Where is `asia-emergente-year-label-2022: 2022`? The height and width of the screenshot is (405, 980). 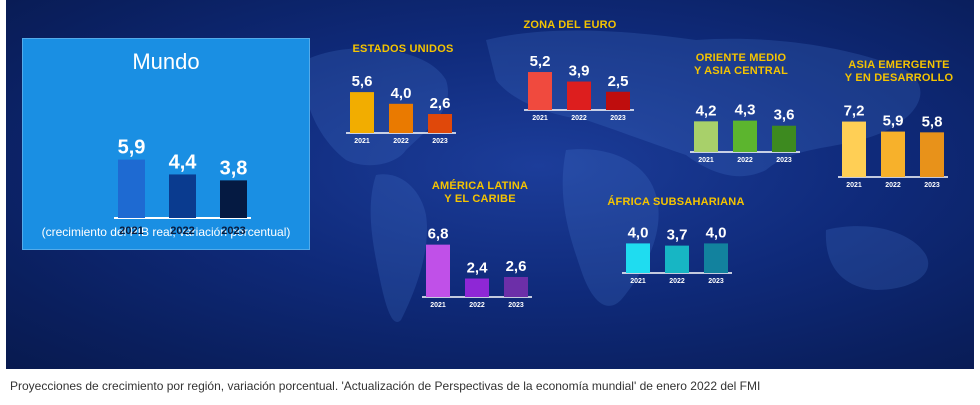
asia-emergente-year-label-2022: 2022 is located at coordinates (893, 185).